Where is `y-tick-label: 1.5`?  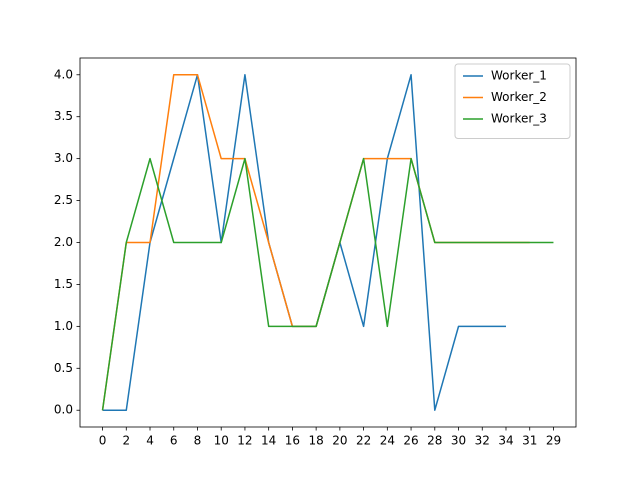
y-tick-label: 1.5 is located at coordinates (63, 284).